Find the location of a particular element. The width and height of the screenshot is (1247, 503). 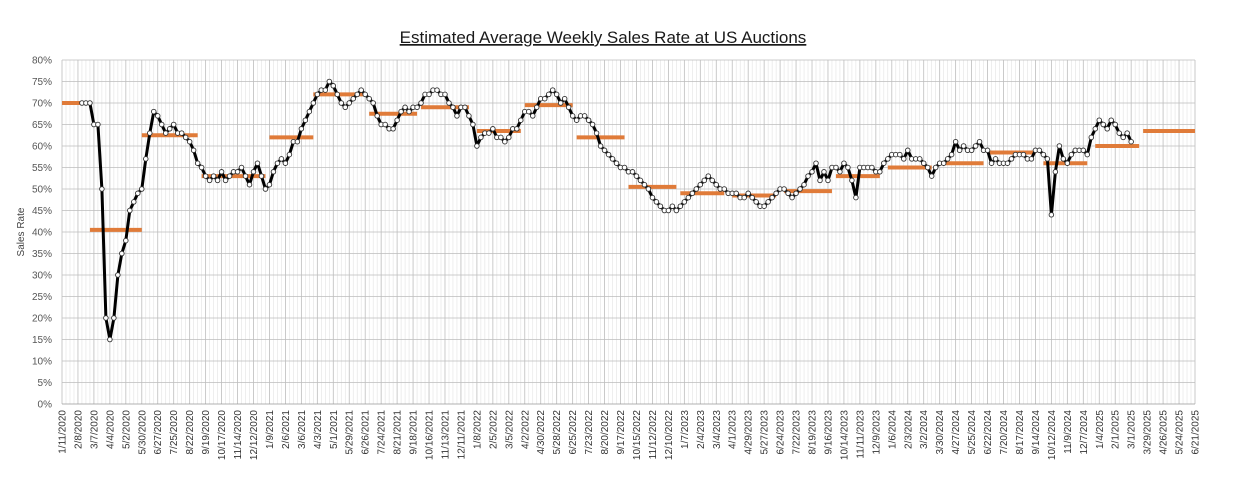

x-tick-label: 9/14/2024 is located at coordinates (1036, 432).